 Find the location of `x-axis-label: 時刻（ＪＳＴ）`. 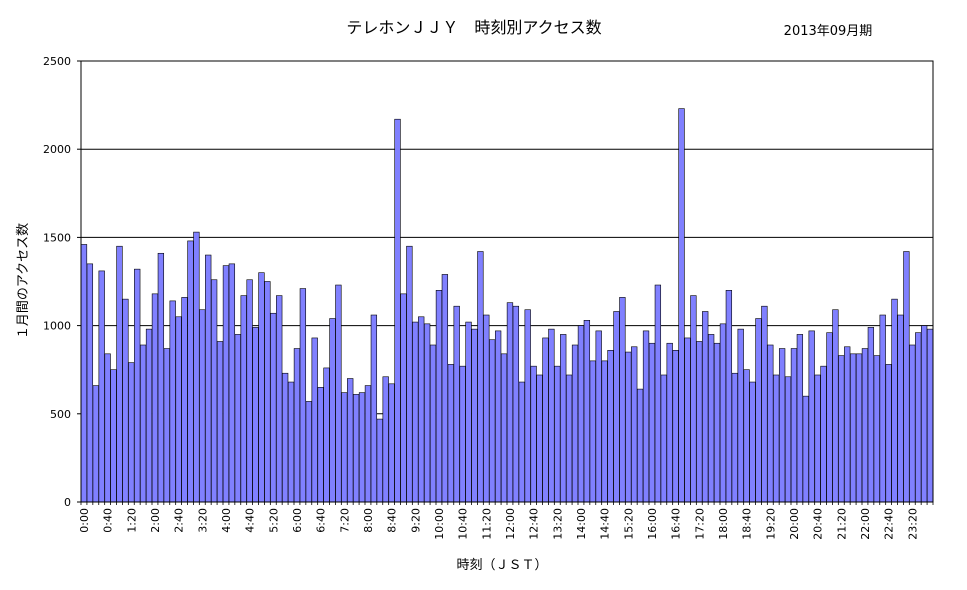

x-axis-label: 時刻（ＪＳＴ） is located at coordinates (501, 565).